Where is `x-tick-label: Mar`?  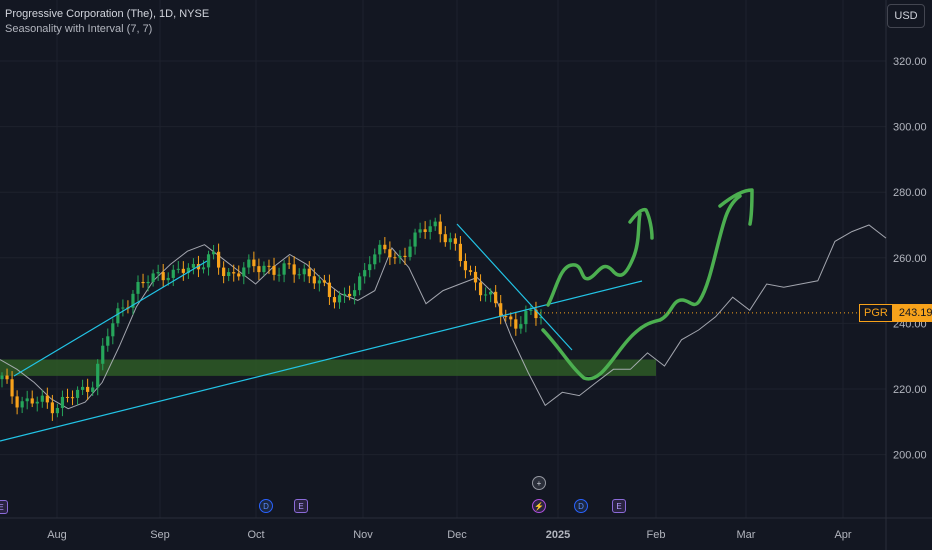 x-tick-label: Mar is located at coordinates (746, 535).